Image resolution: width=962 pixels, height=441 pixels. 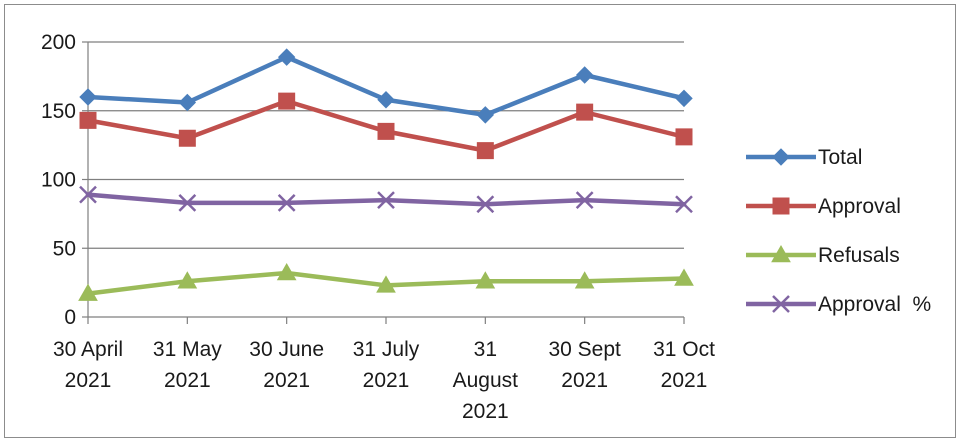 What do you see at coordinates (859, 206) in the screenshot?
I see `legend-label: Approval` at bounding box center [859, 206].